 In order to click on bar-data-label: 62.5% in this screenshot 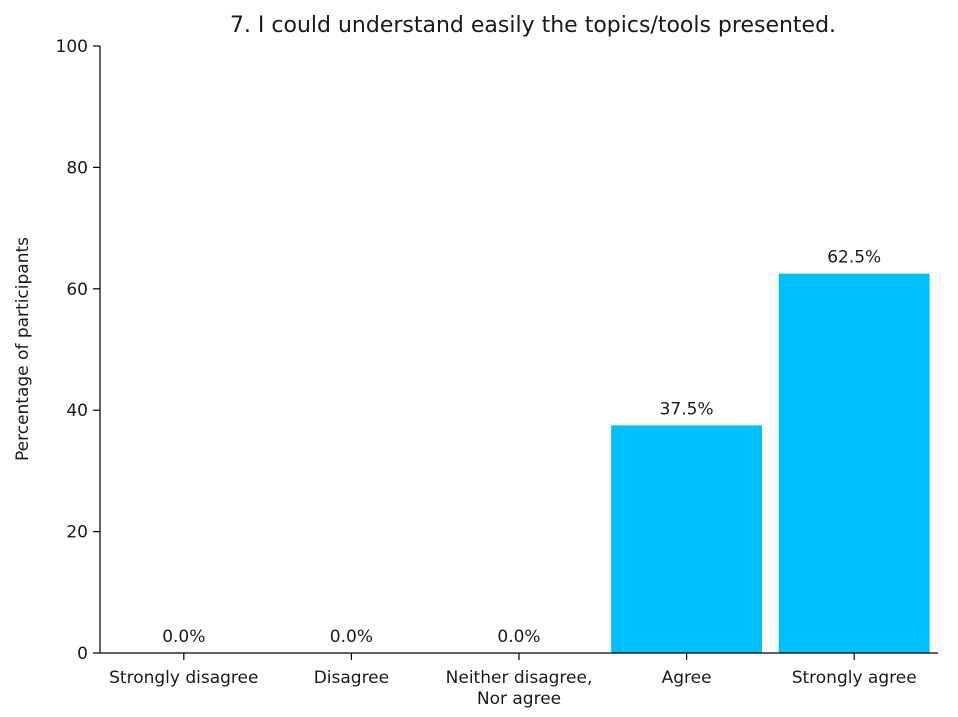, I will do `click(854, 258)`.